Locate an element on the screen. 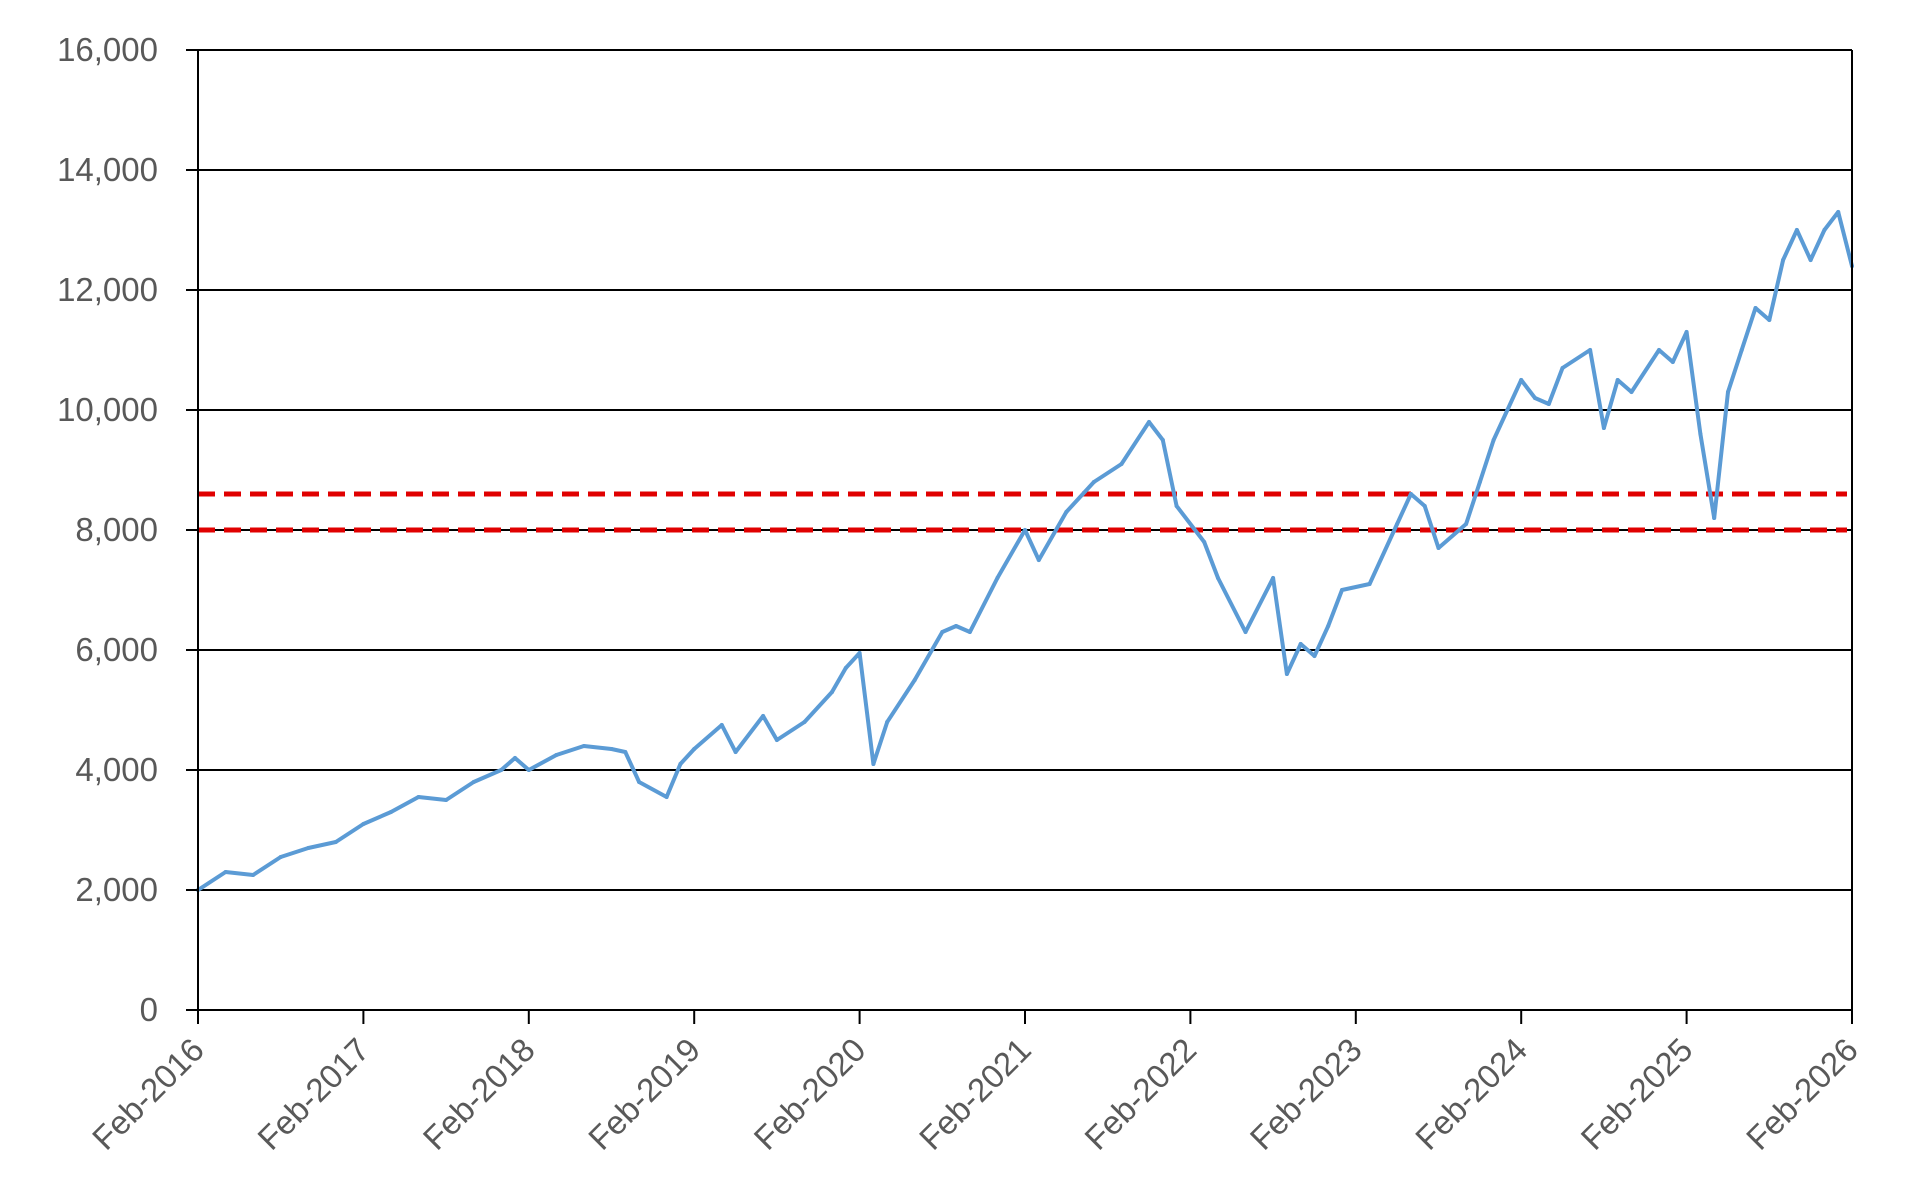 The image size is (1917, 1202). x-tick-label: Feb-2017 is located at coordinates (313, 1094).